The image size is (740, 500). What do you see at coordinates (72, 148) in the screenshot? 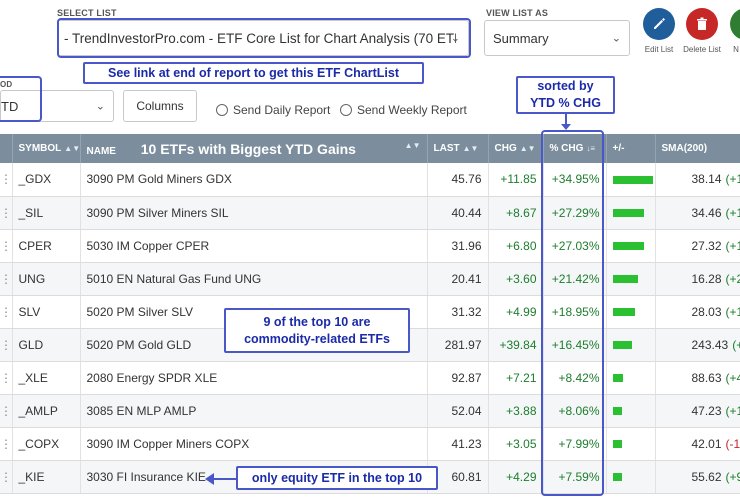
I see `sort-icon: ▲▼` at bounding box center [72, 148].